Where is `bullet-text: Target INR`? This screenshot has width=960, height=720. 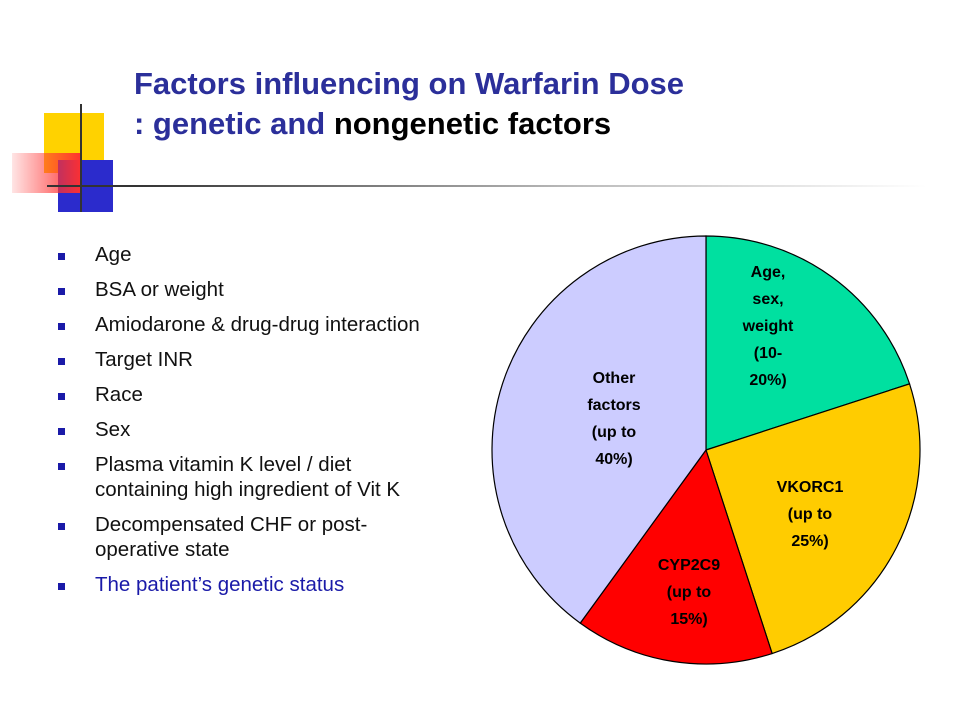
bullet-text: Target INR is located at coordinates (144, 359).